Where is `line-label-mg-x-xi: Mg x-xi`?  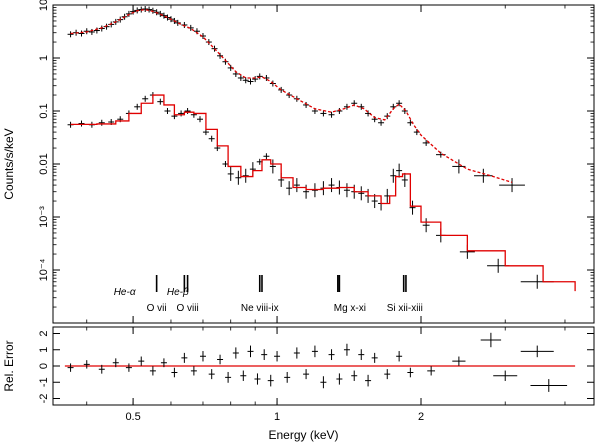
line-label-mg-x-xi: Mg x-xi is located at coordinates (350, 308).